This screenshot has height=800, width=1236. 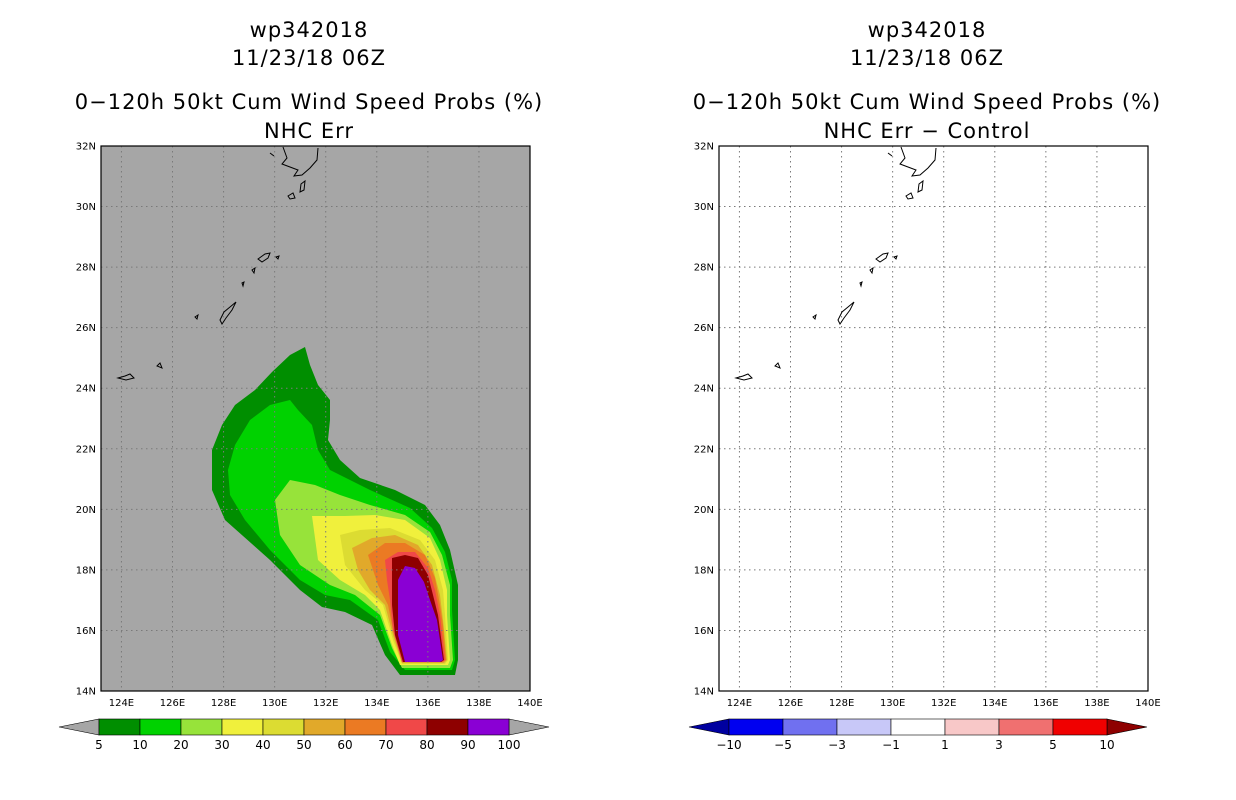 What do you see at coordinates (994, 703) in the screenshot?
I see `lon-tick-label: 134E` at bounding box center [994, 703].